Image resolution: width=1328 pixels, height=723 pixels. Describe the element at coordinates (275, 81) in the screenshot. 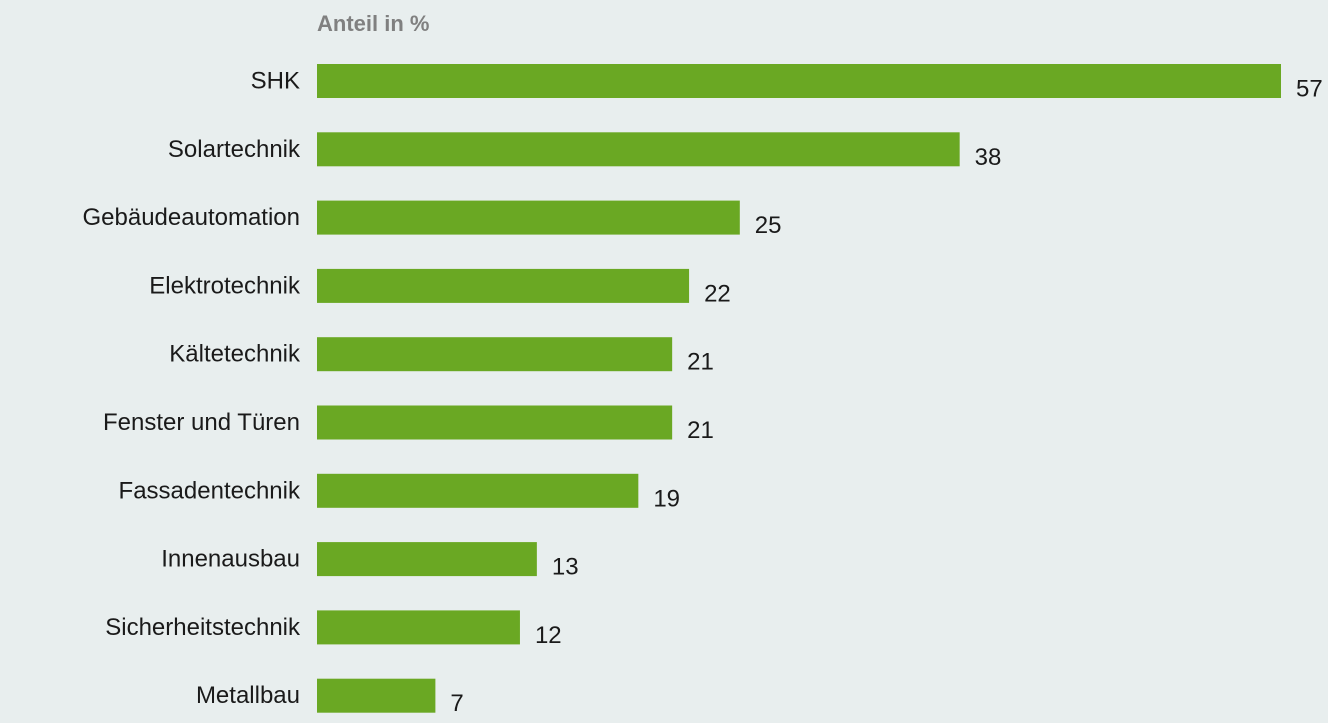

I see `category-label-shk: SHK` at that location.